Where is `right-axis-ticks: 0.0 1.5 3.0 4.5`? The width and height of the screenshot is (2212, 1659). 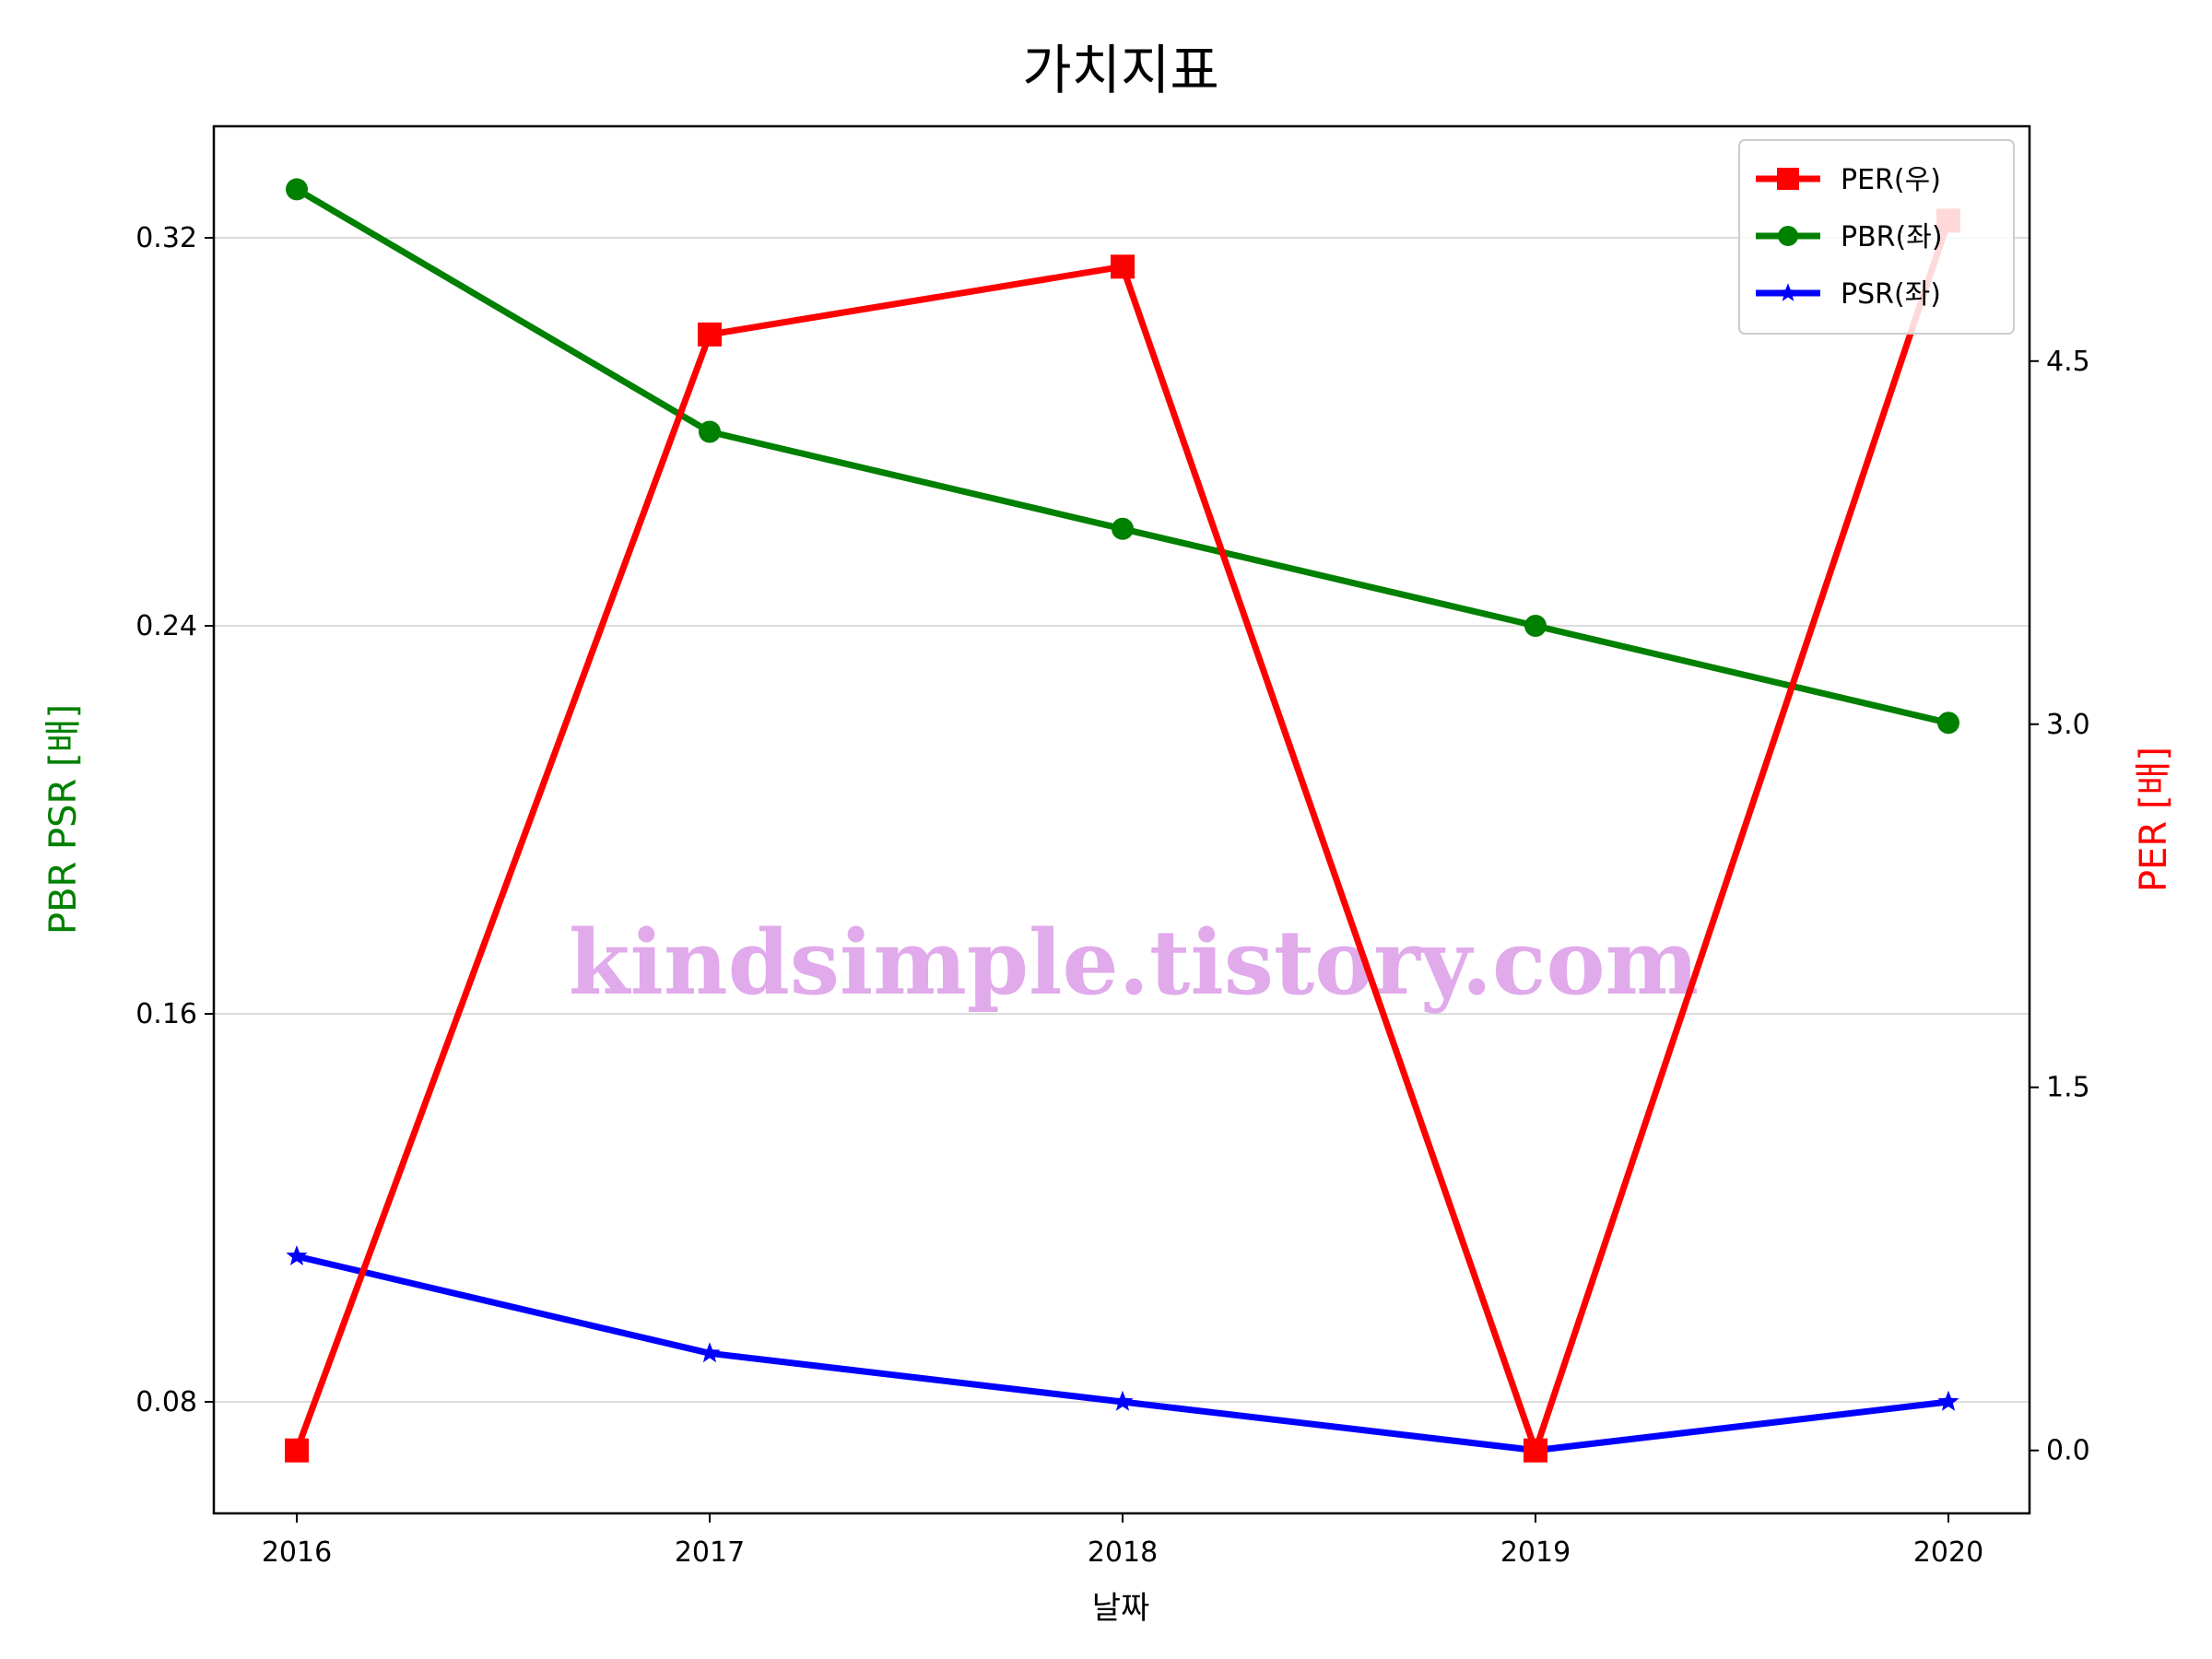 right-axis-ticks: 0.0 1.5 3.0 4.5 is located at coordinates (2060, 906).